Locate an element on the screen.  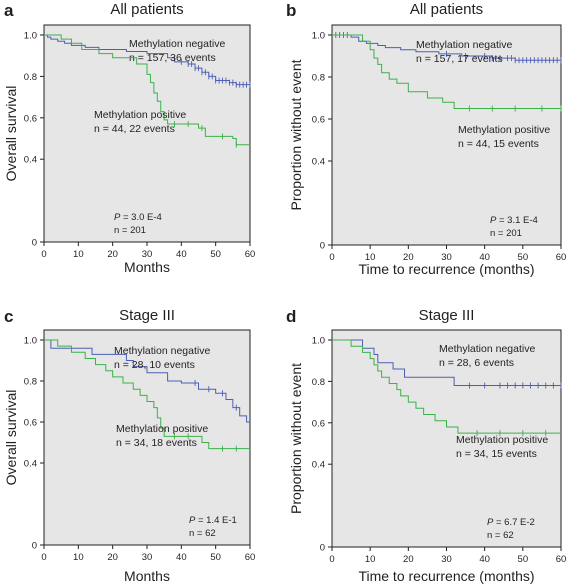
p-value: P = 1.4 E-1 is located at coordinates (213, 520).